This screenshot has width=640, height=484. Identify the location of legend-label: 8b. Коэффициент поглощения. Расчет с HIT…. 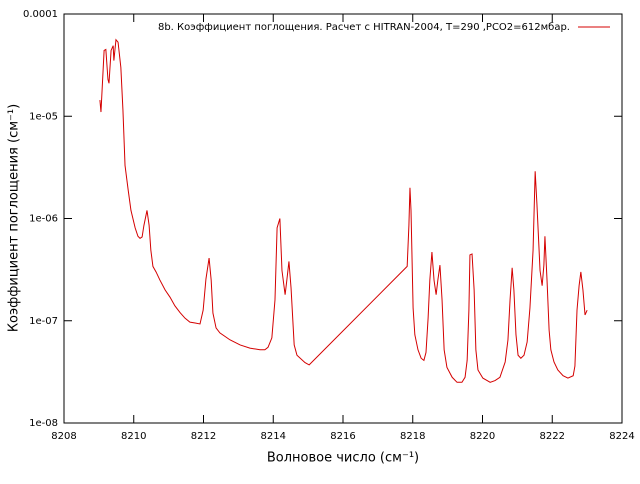
(364, 27).